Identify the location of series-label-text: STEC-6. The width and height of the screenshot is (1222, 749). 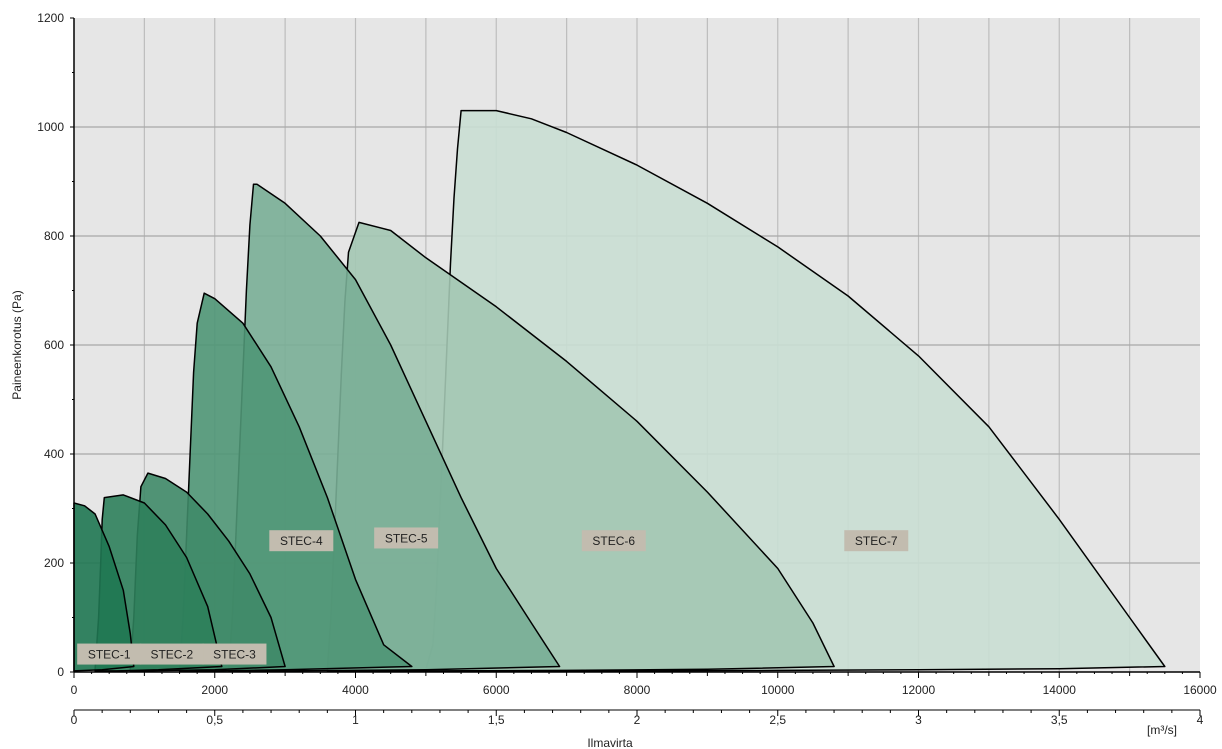
(613, 541).